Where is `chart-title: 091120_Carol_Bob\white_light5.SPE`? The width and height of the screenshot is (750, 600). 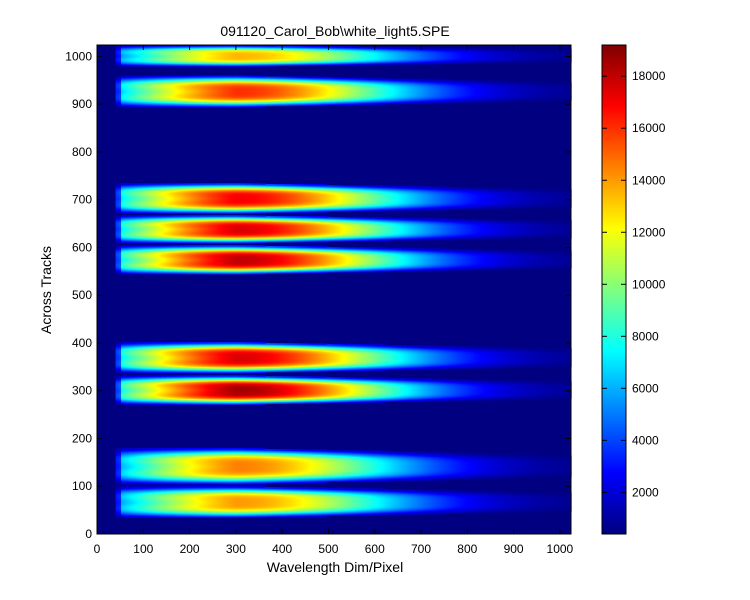
chart-title: 091120_Carol_Bob\white_light5.SPE is located at coordinates (334, 31).